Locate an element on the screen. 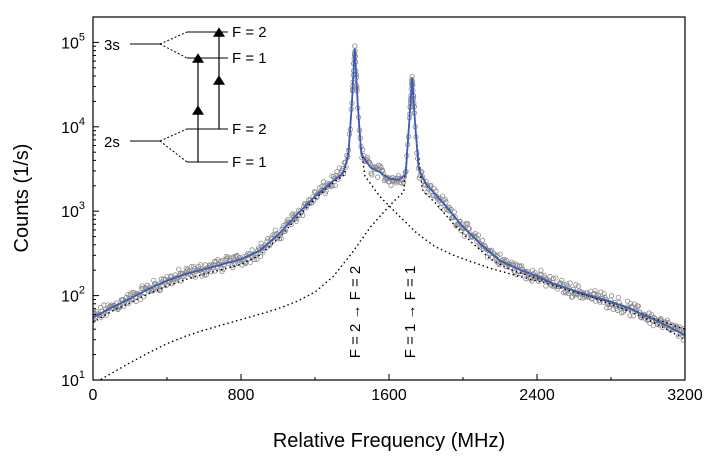 The height and width of the screenshot is (457, 712). label-2s-f1: F = 1 is located at coordinates (249, 162).